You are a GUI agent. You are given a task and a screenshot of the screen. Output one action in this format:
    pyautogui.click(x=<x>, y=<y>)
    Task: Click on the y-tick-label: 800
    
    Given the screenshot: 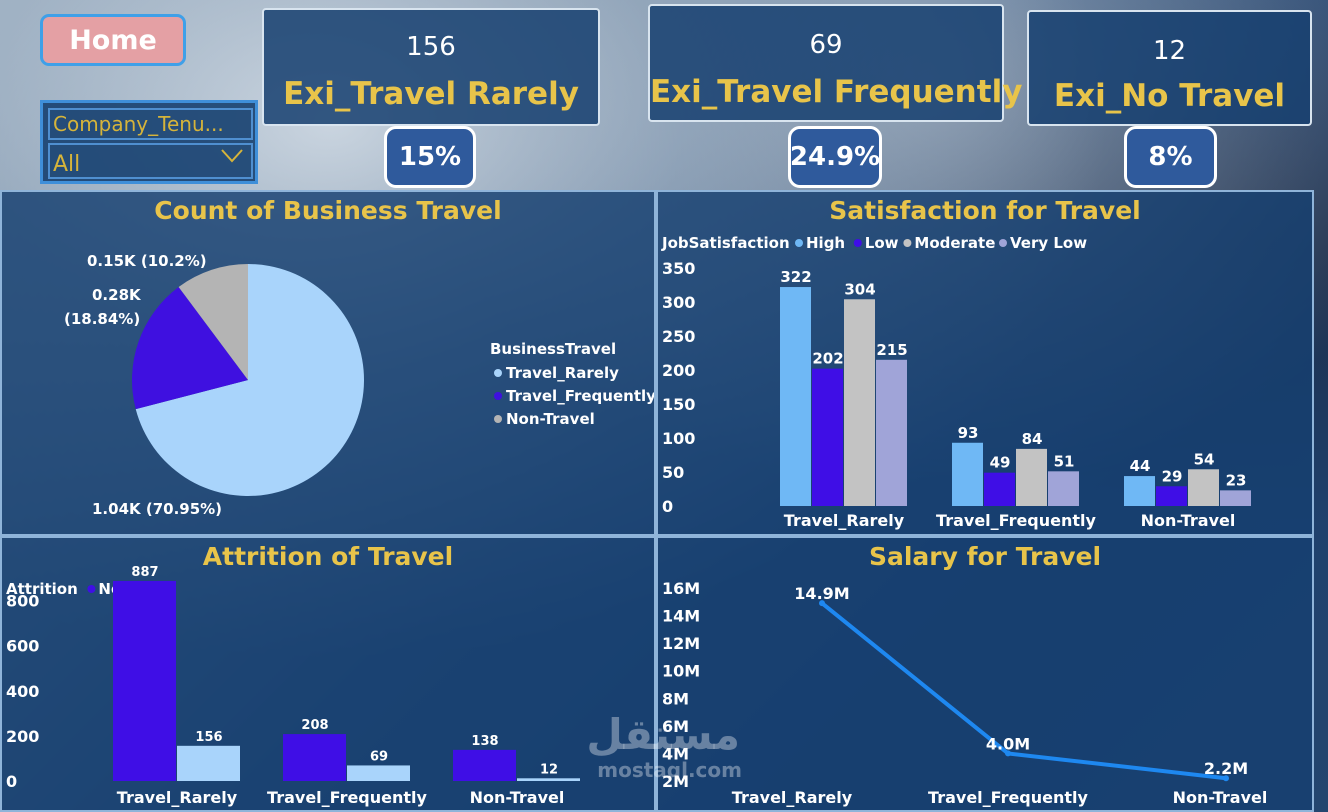 What is the action you would take?
    pyautogui.click(x=22, y=601)
    